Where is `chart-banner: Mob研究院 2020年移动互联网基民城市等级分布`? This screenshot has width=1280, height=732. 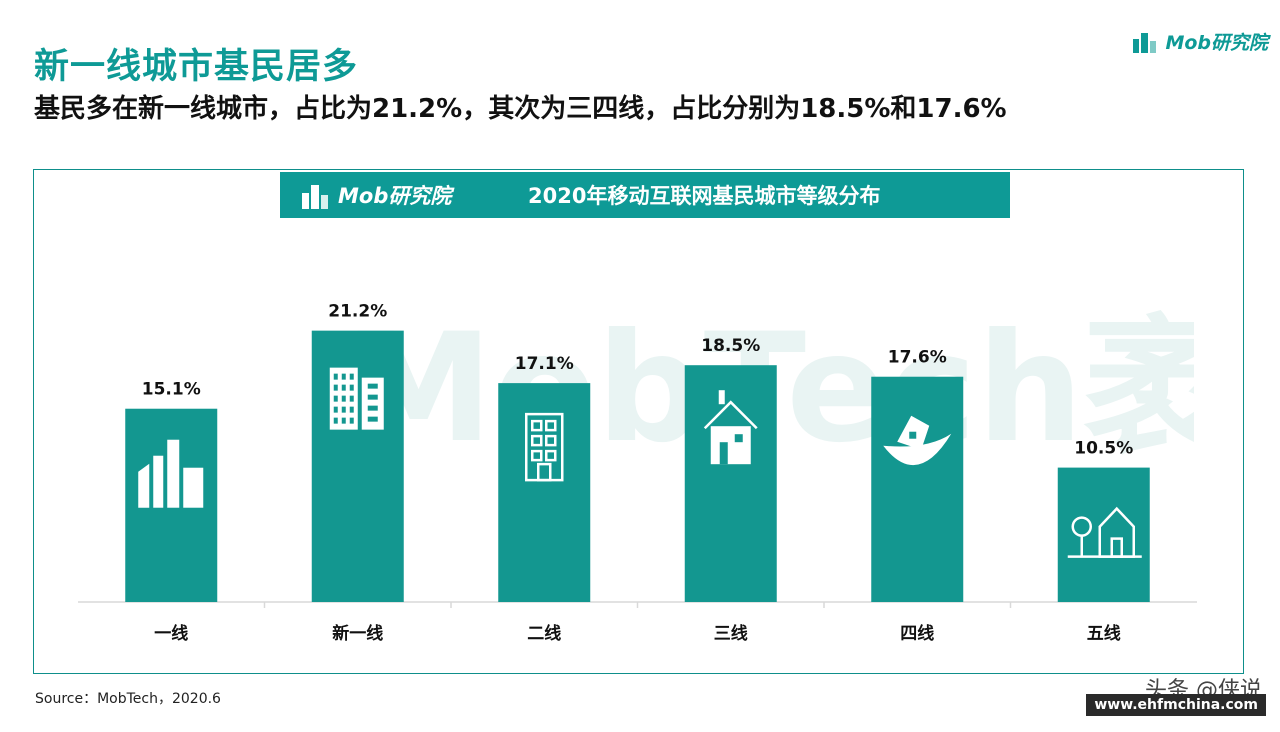 chart-banner: Mob研究院 2020年移动互联网基民城市等级分布 is located at coordinates (645, 195).